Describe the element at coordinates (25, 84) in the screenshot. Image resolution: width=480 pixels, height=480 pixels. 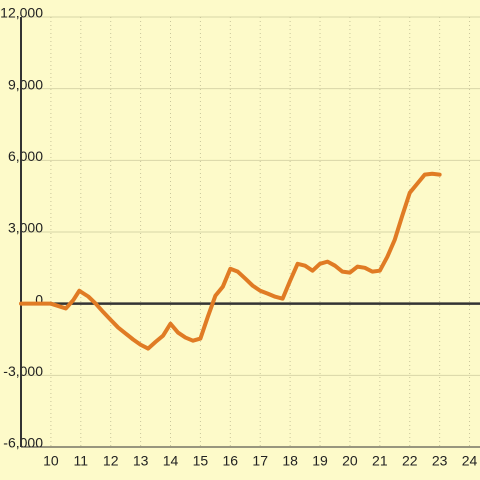
I see `y-tick-label: 9,000` at that location.